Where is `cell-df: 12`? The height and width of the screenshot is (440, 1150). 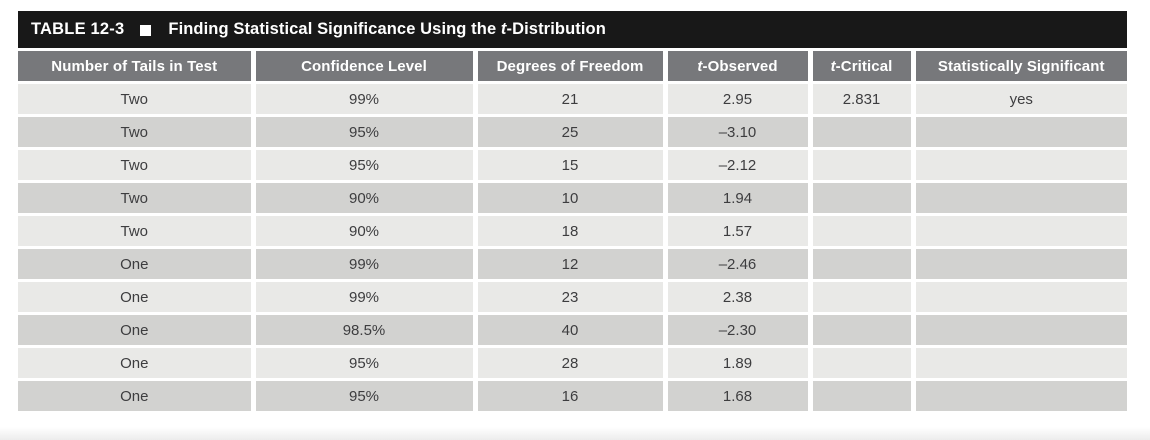 cell-df: 12 is located at coordinates (571, 264).